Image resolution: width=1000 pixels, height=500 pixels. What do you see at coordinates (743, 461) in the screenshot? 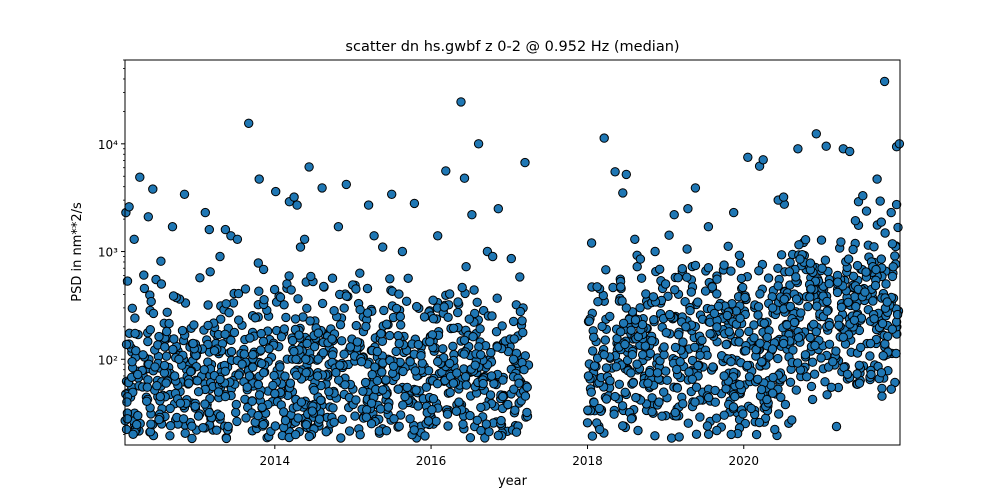
I see `x-tick-label: 2020` at bounding box center [743, 461].